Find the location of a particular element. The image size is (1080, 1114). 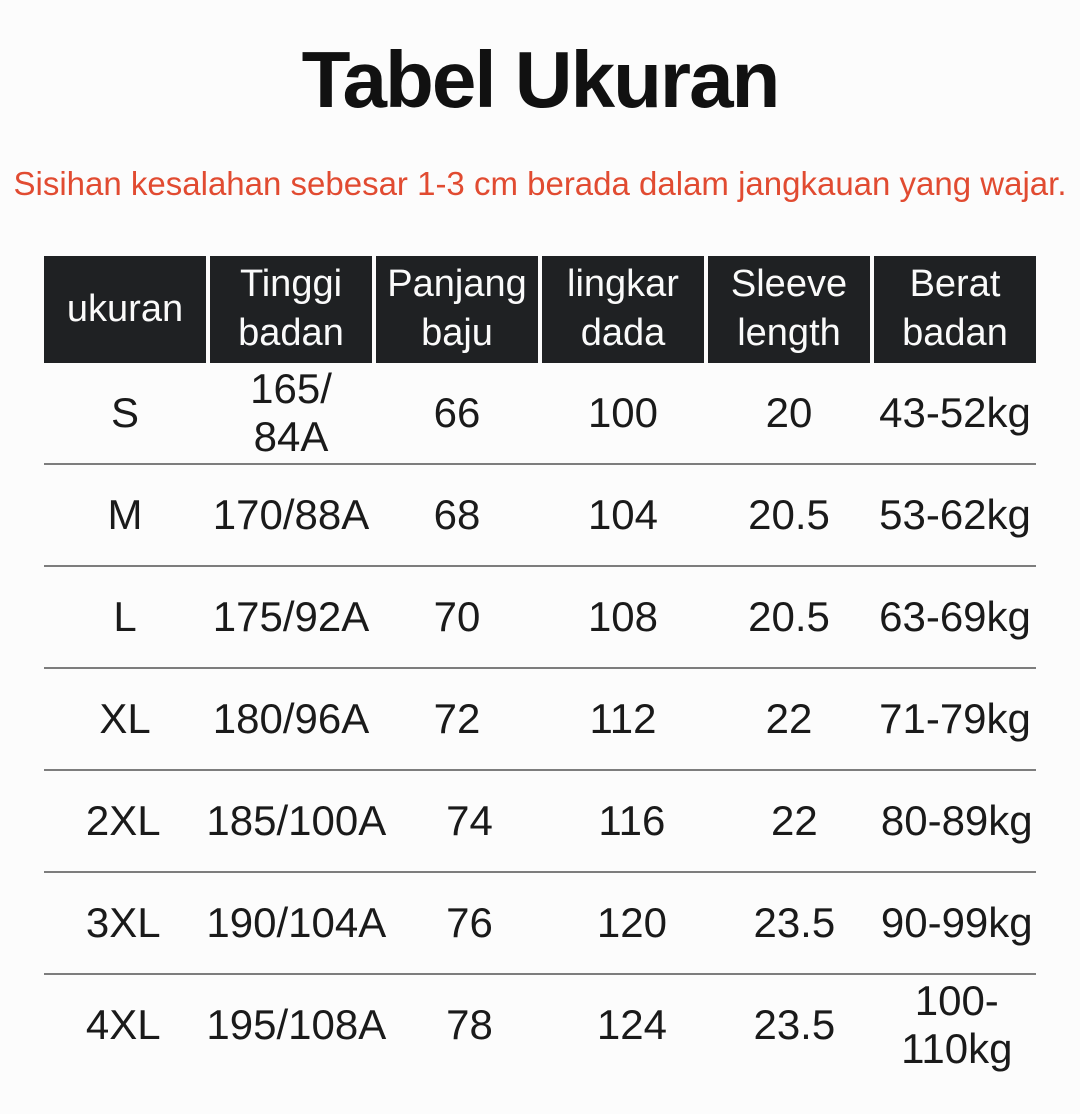

page-title: Tabel Ukuran is located at coordinates (541, 79).